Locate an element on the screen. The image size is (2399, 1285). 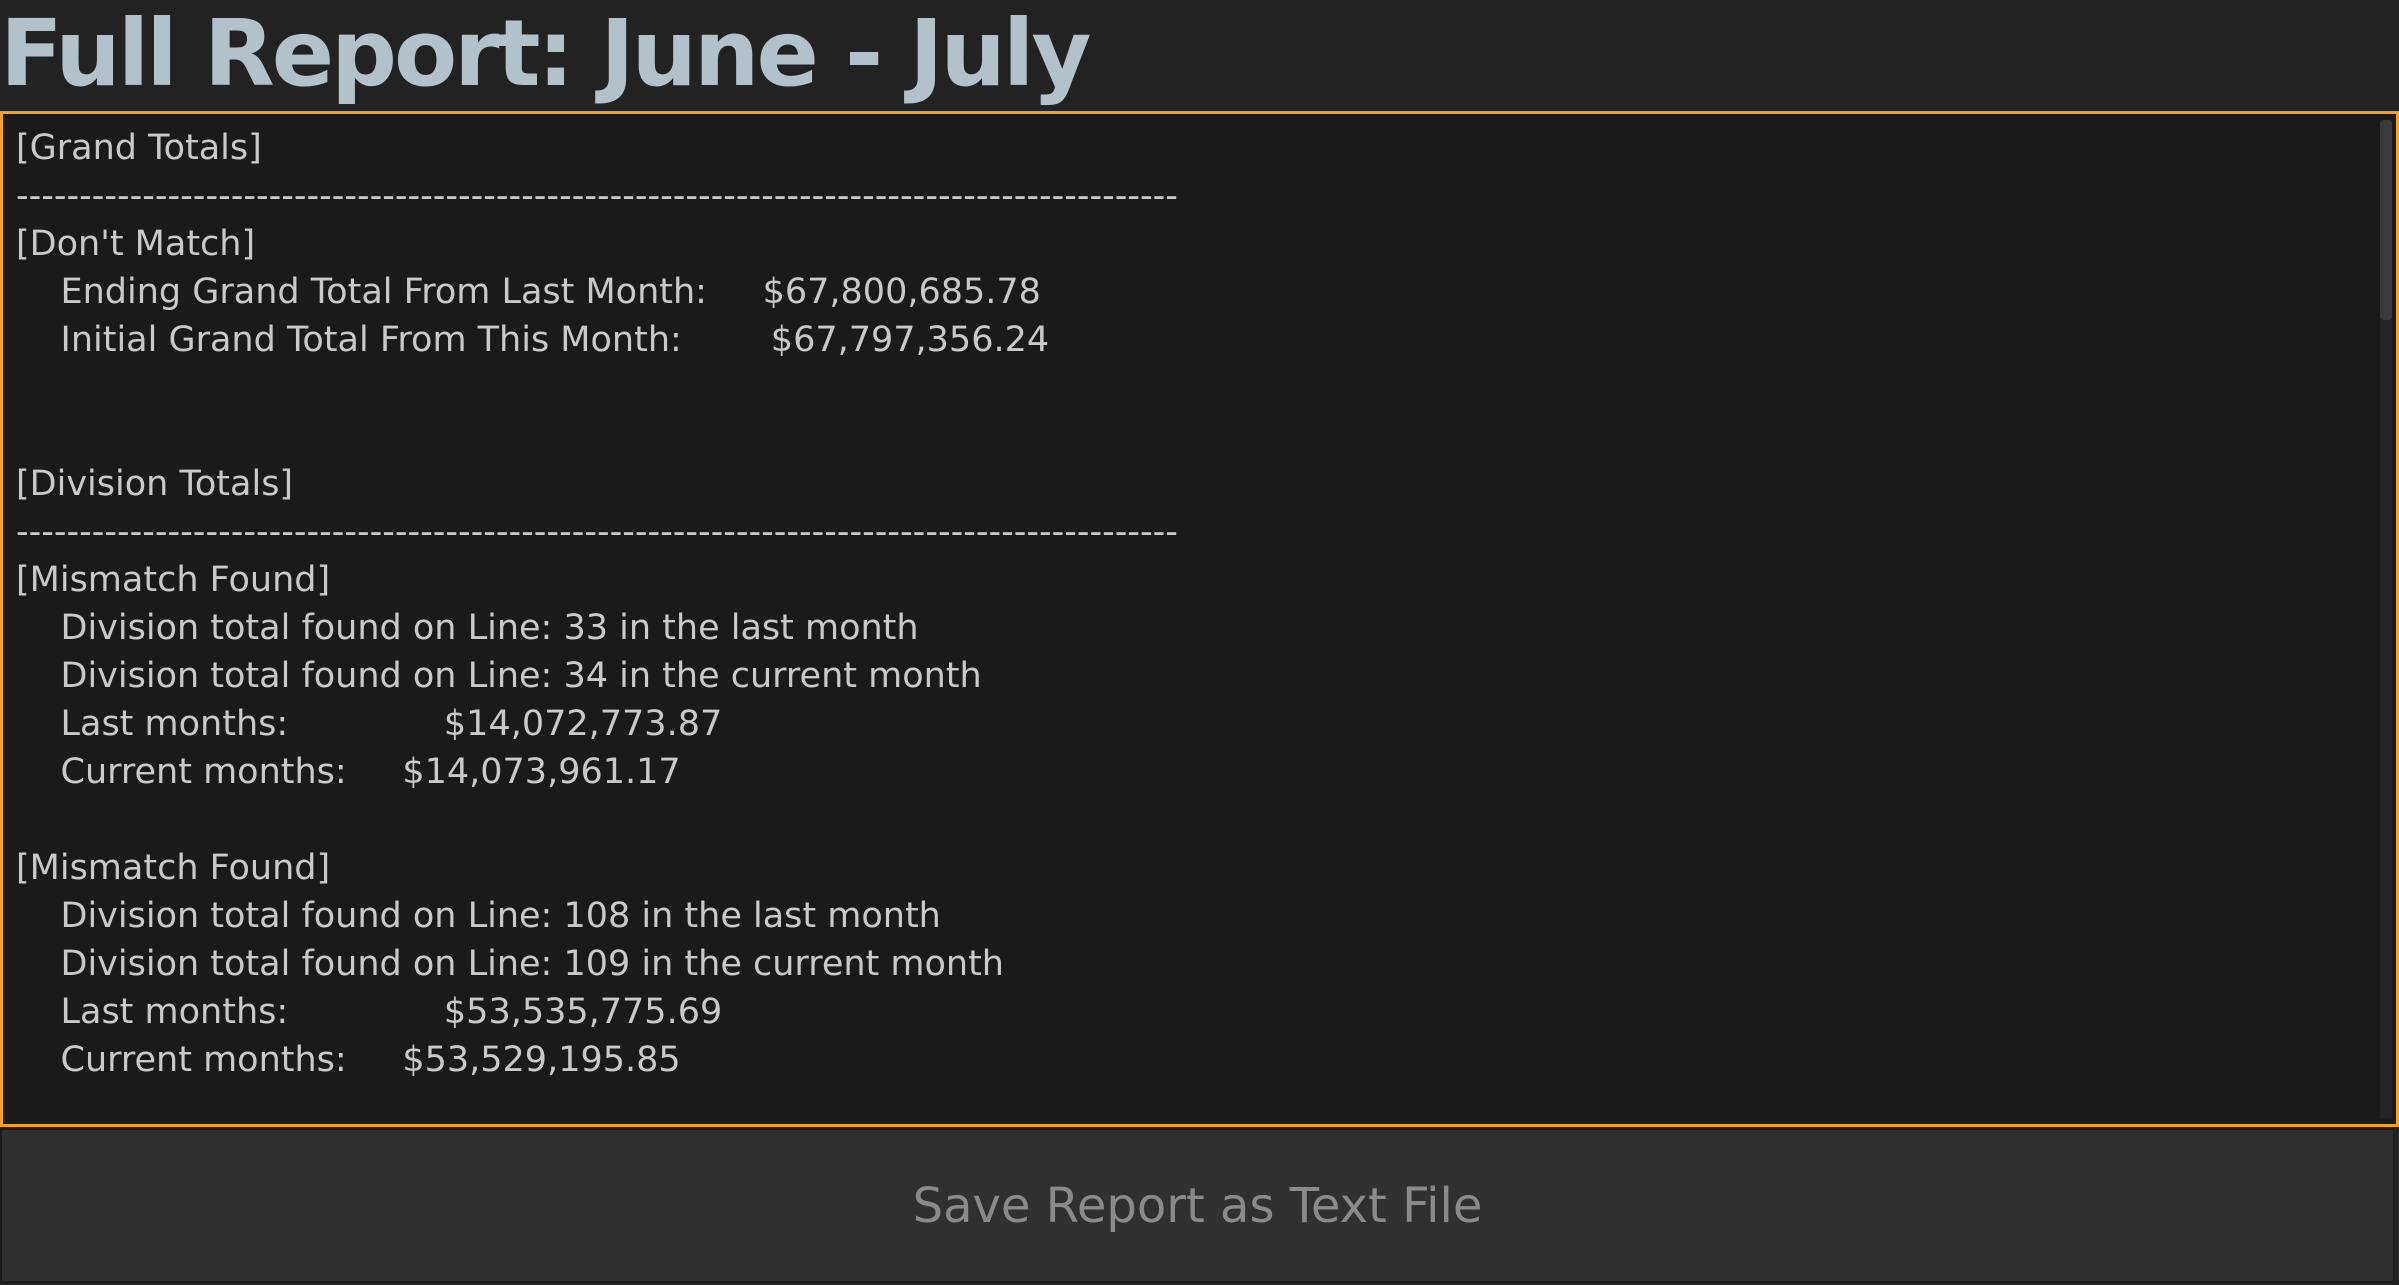
vertical-scrollbar is located at coordinates (2386, 619).